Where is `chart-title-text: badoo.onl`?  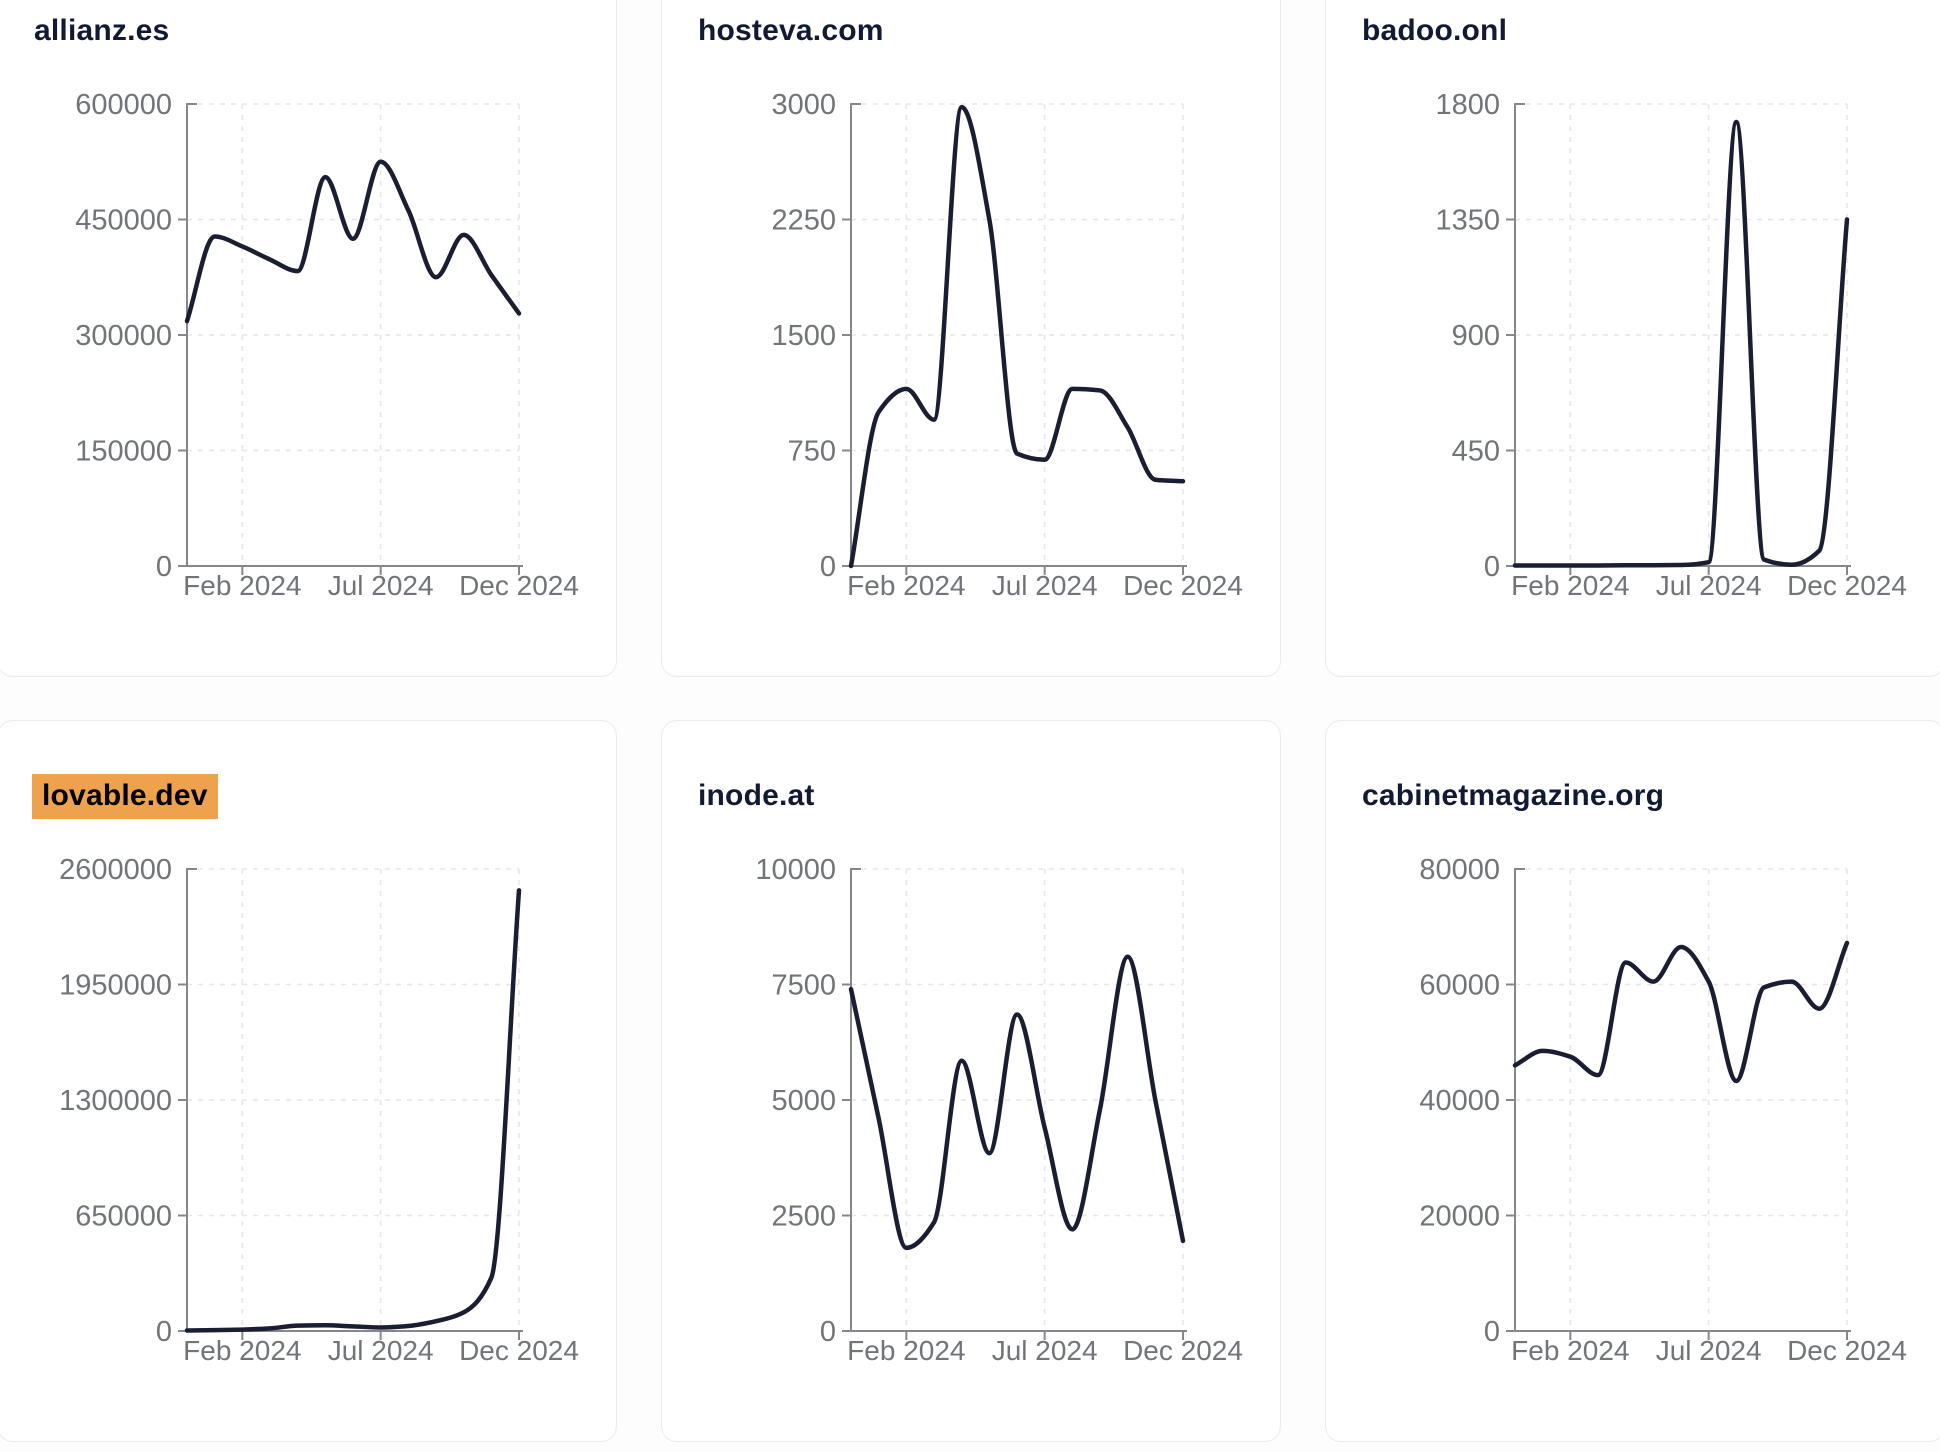
chart-title-text: badoo.onl is located at coordinates (1435, 30).